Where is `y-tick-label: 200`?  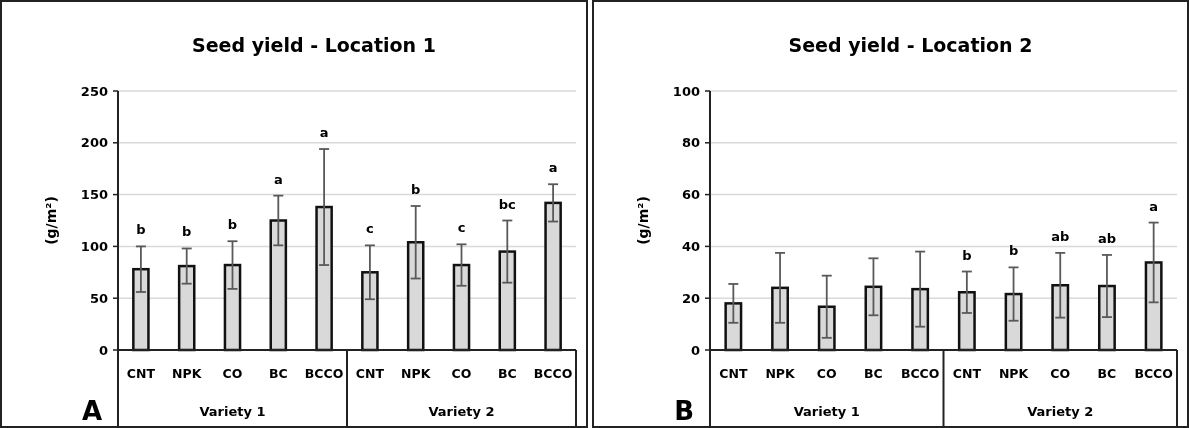
y-tick-label: 200 is located at coordinates (94, 143).